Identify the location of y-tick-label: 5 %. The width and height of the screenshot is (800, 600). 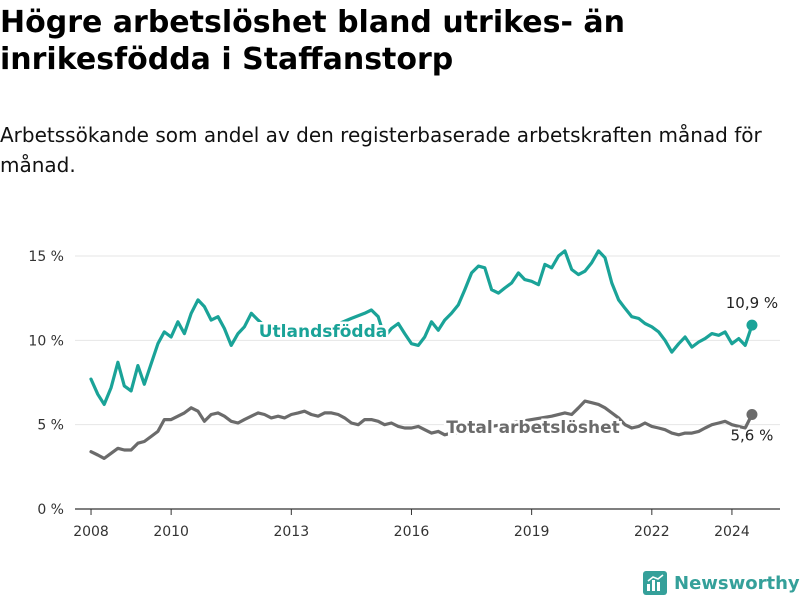
(50, 426).